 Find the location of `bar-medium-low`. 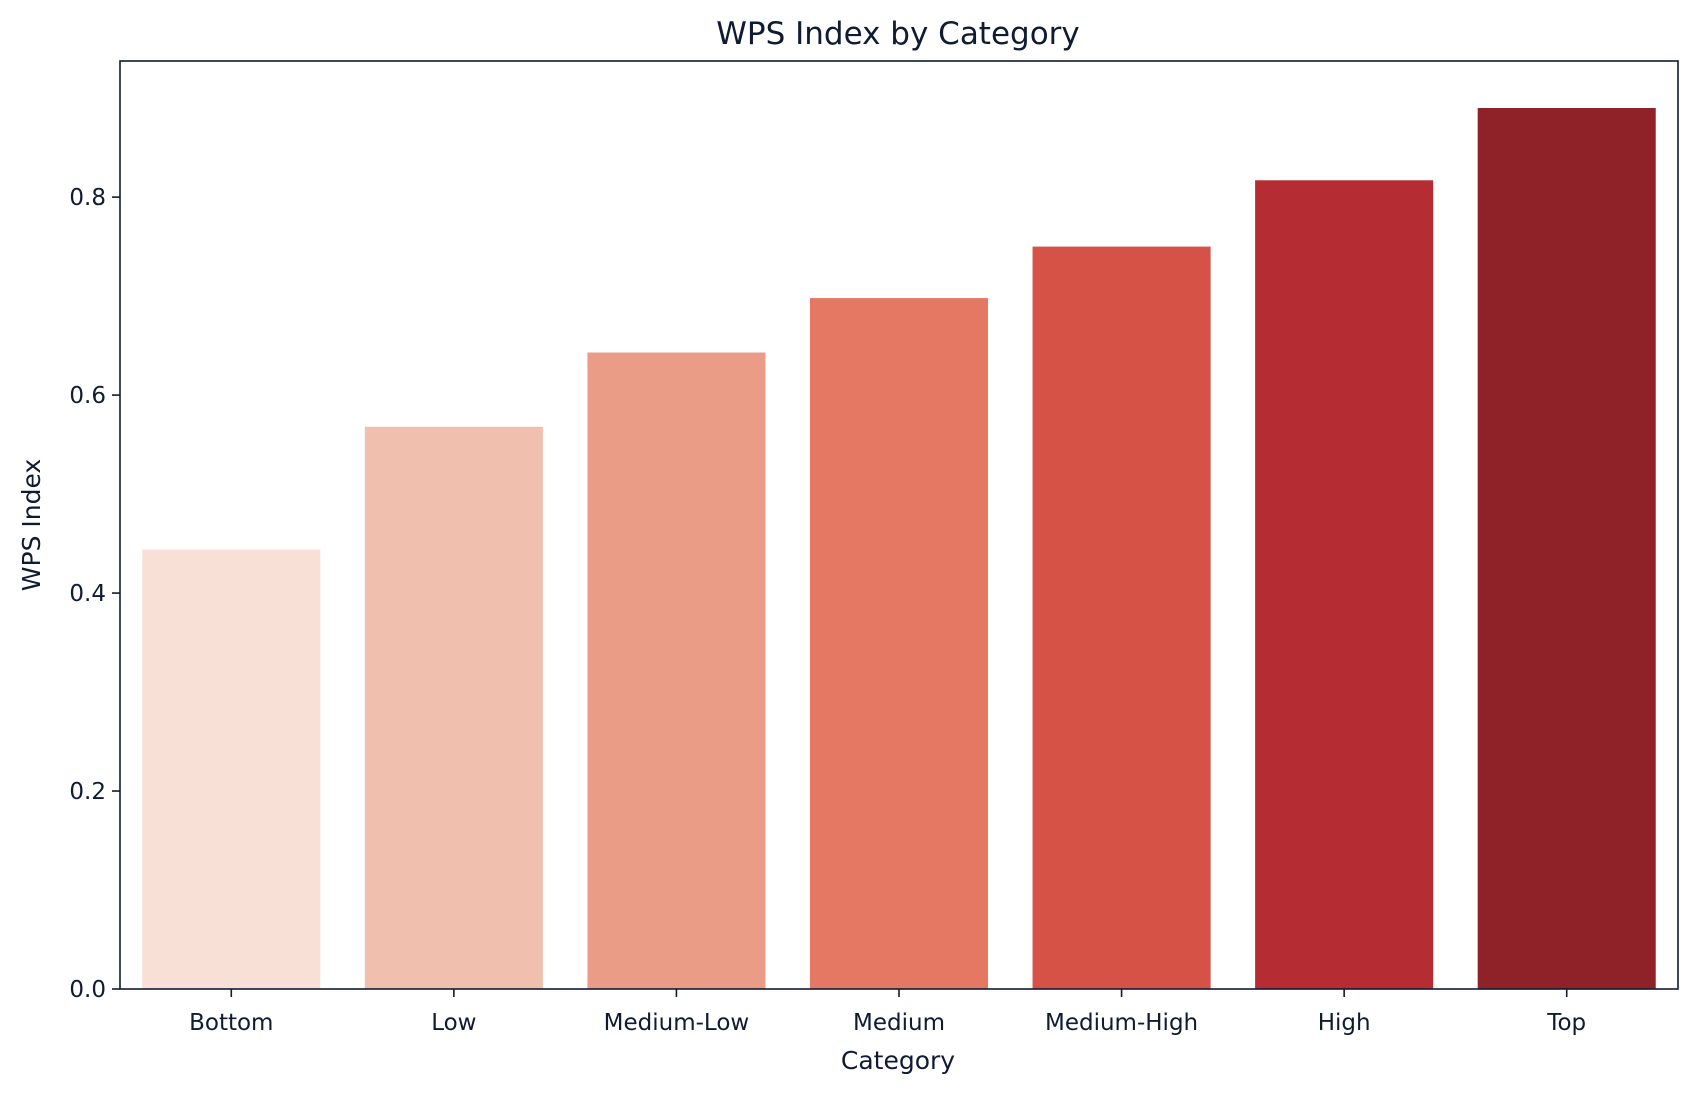

bar-medium-low is located at coordinates (676, 670).